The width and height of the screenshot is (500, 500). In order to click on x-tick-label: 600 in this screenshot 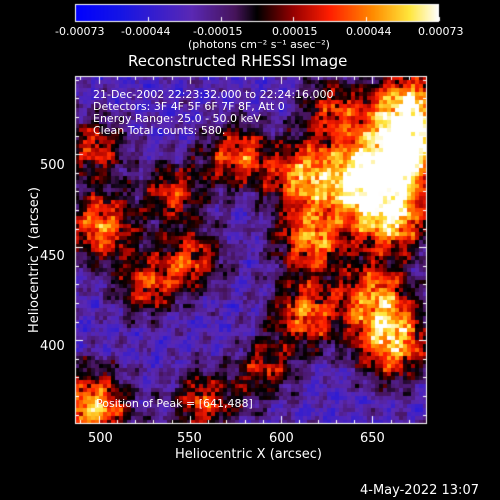, I will do `click(281, 438)`.